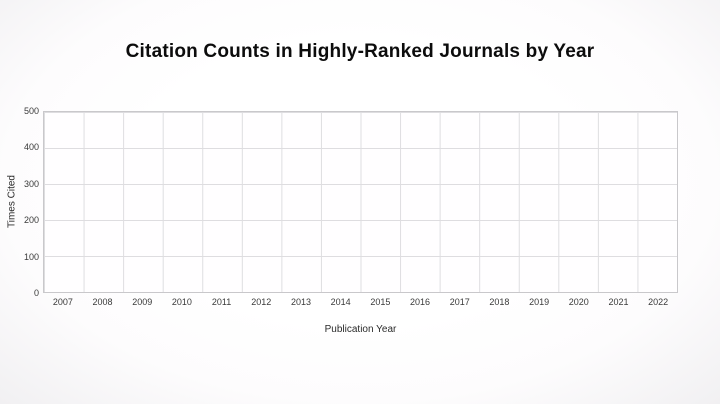 This screenshot has width=720, height=404. Describe the element at coordinates (36, 292) in the screenshot. I see `y-tick-label: 0` at that location.